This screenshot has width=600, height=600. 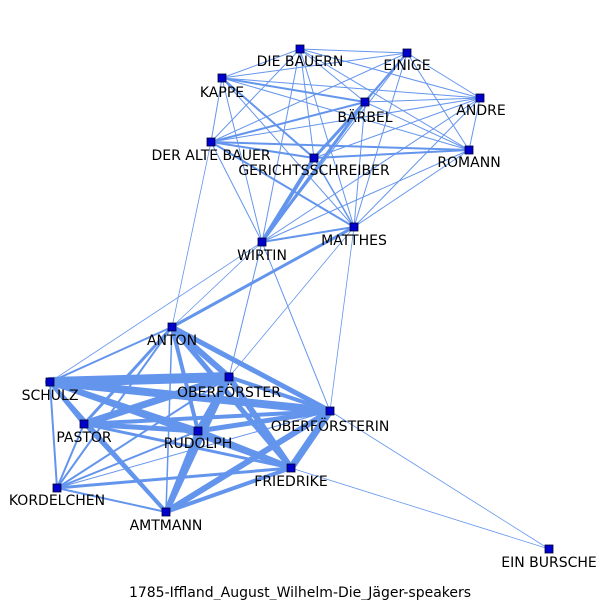 I want to click on edge-kappe-barbel, so click(x=293, y=90).